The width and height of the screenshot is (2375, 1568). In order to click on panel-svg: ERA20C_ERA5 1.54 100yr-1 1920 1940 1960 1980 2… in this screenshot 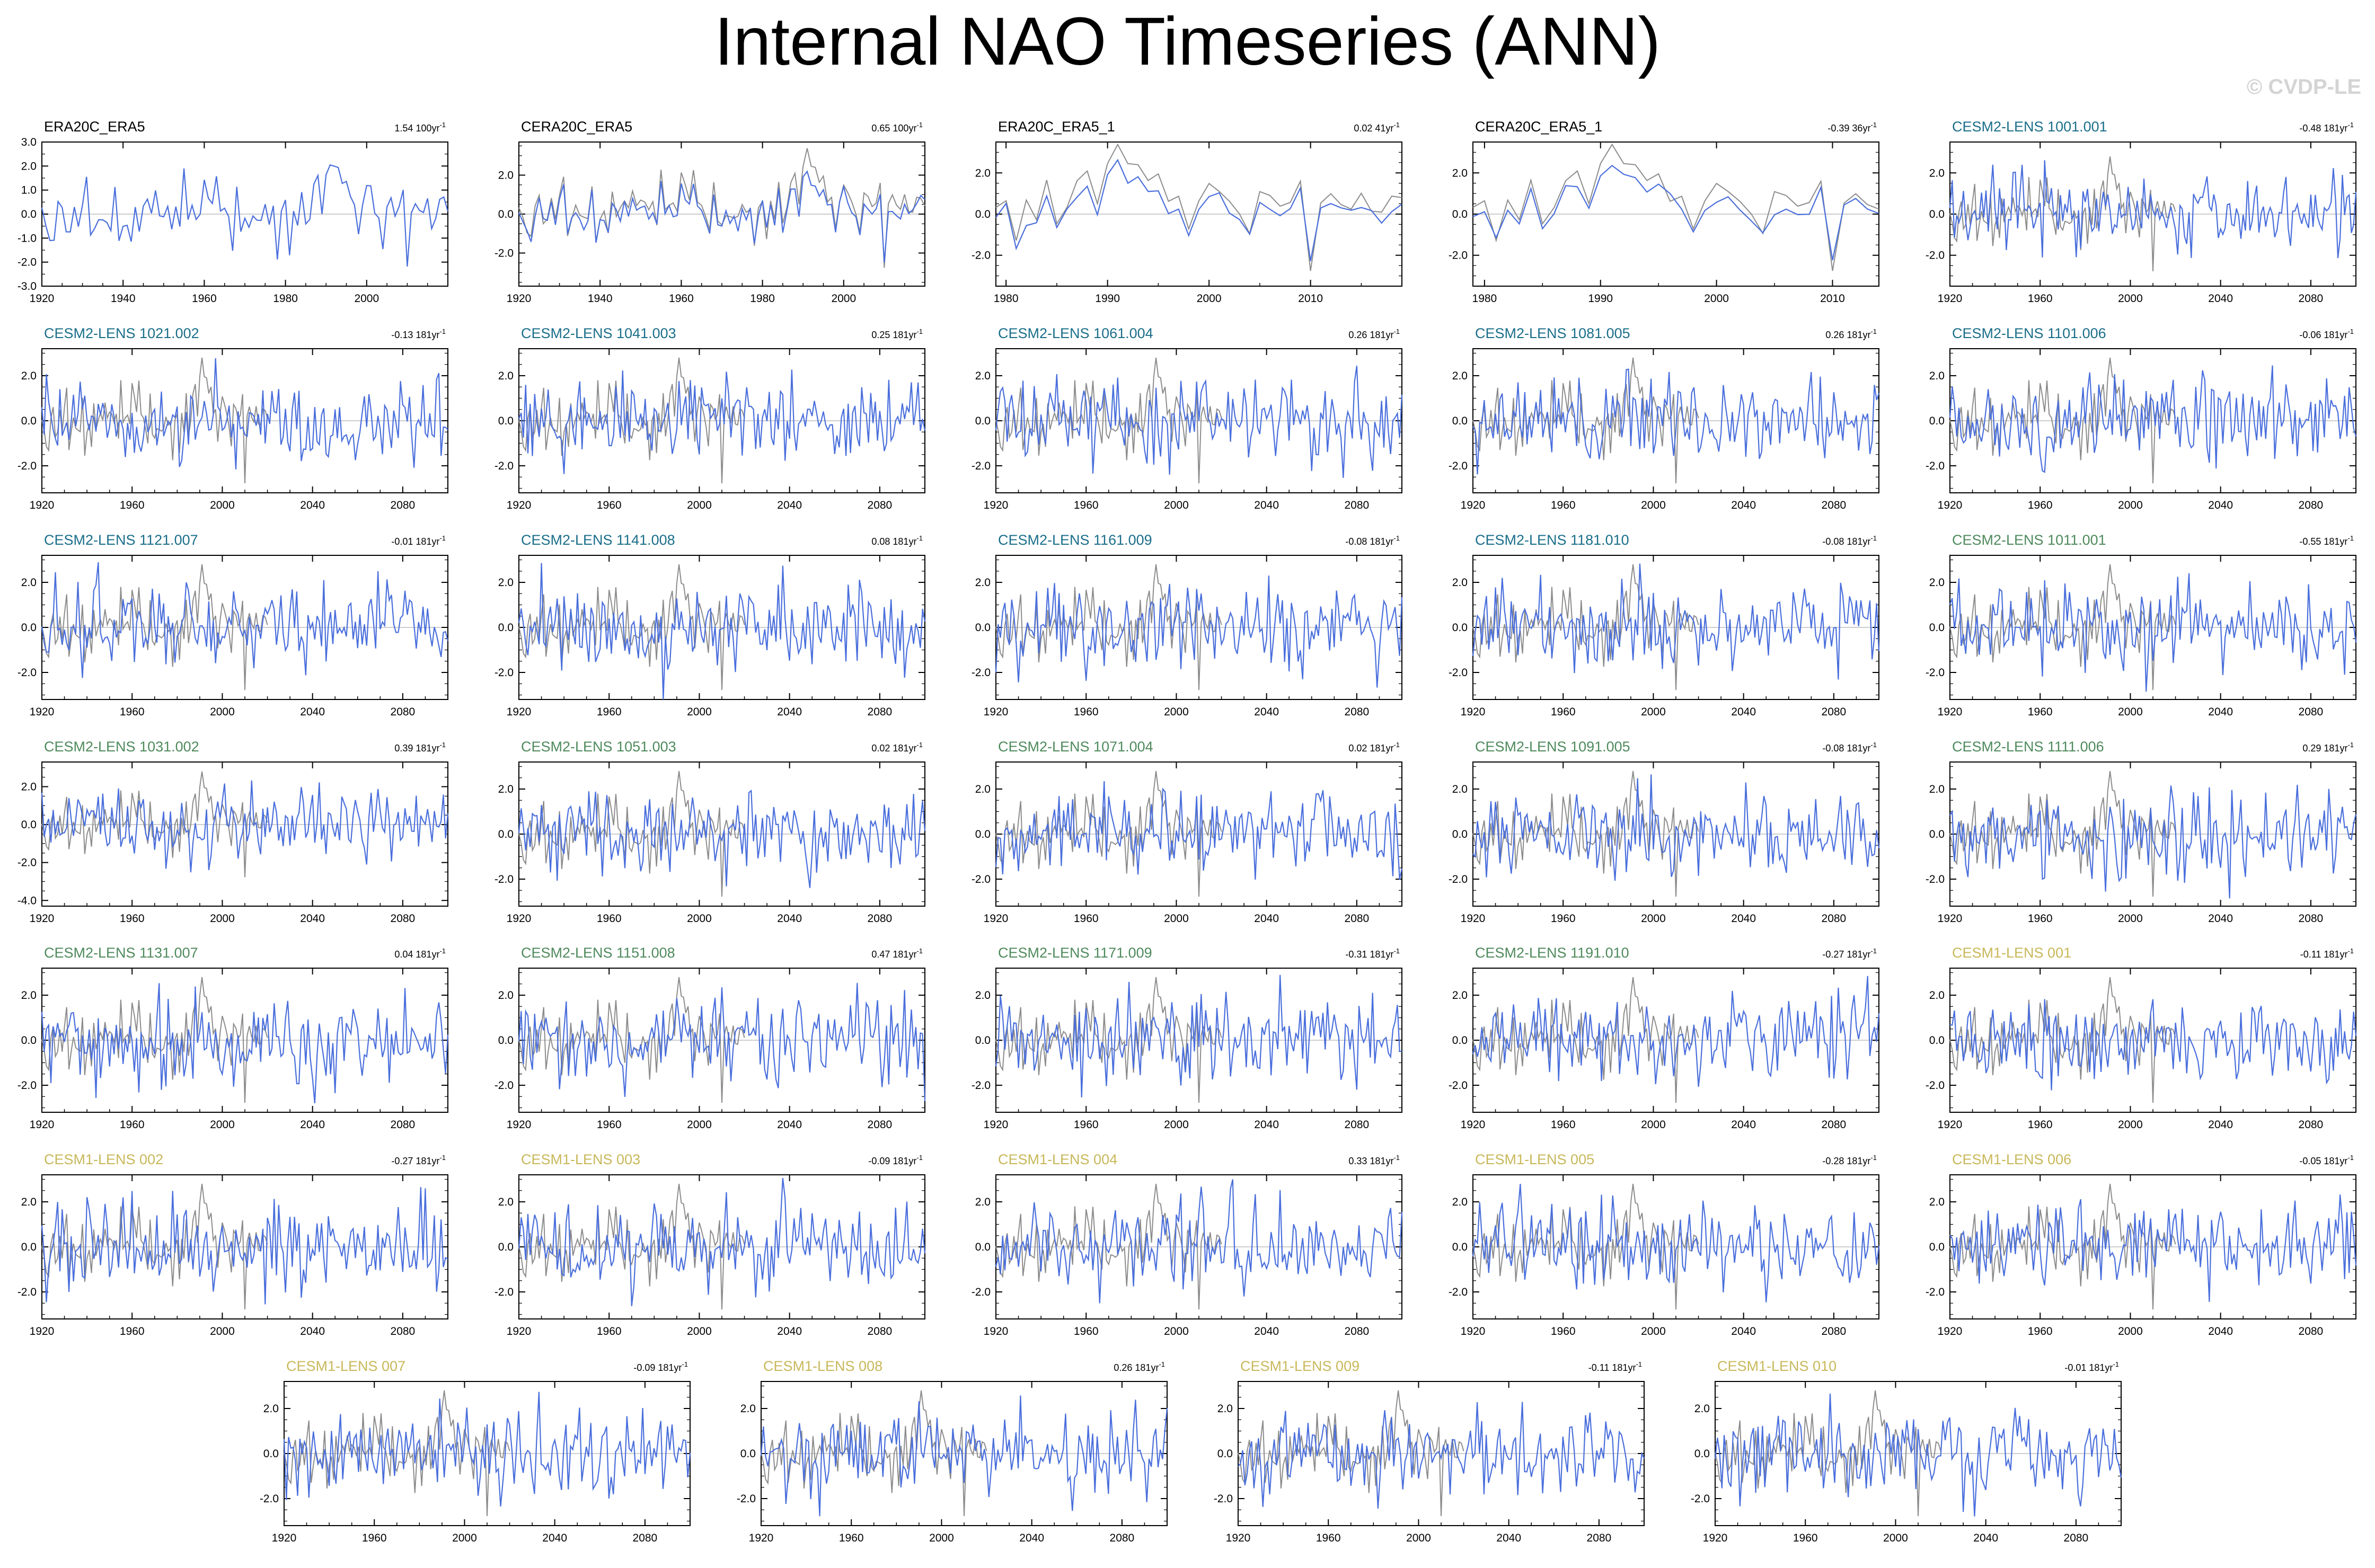, I will do `click(233, 212)`.